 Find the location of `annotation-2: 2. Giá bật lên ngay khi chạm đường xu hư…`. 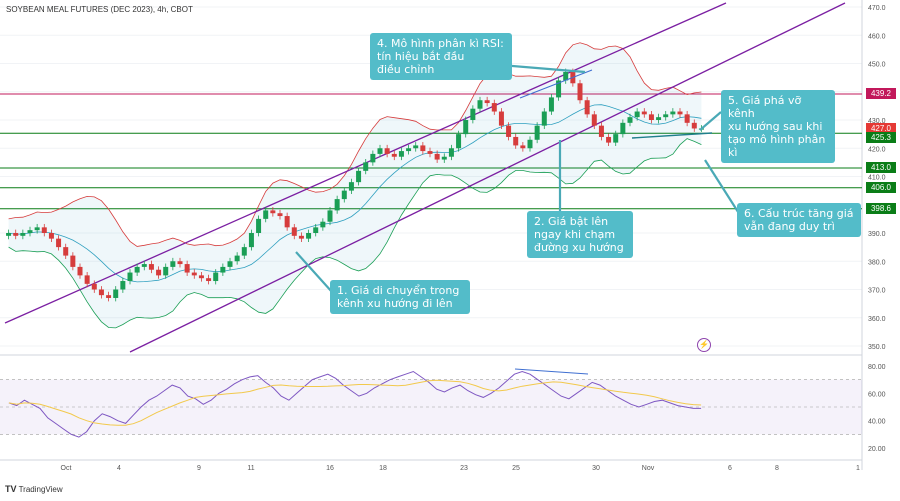

annotation-2: 2. Giá bật lên ngay khi chạm đường xu hư… is located at coordinates (580, 234).